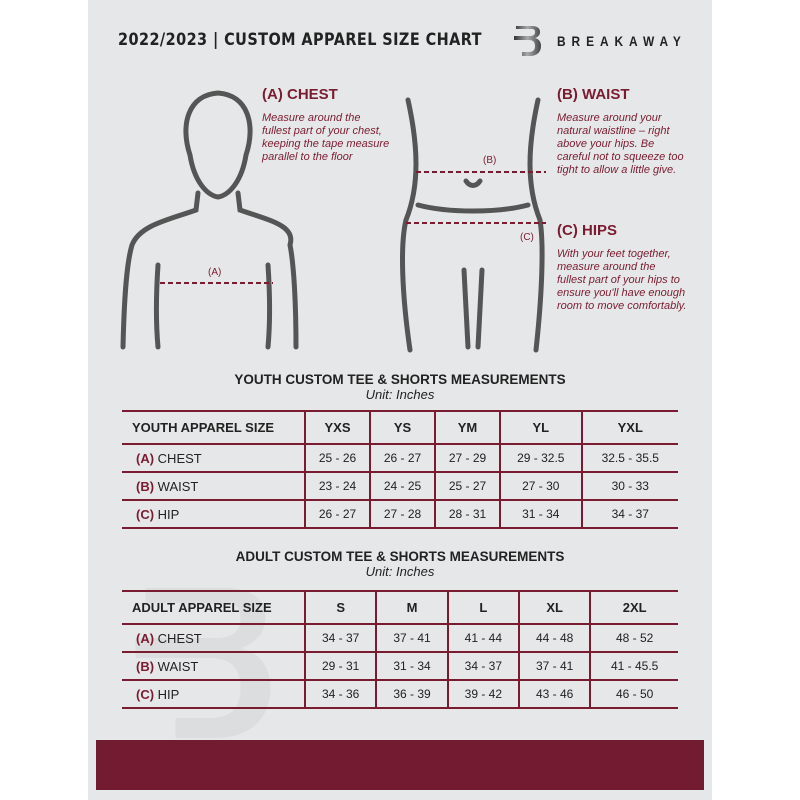  I want to click on waist-hips-figure-illustration, so click(473, 225).